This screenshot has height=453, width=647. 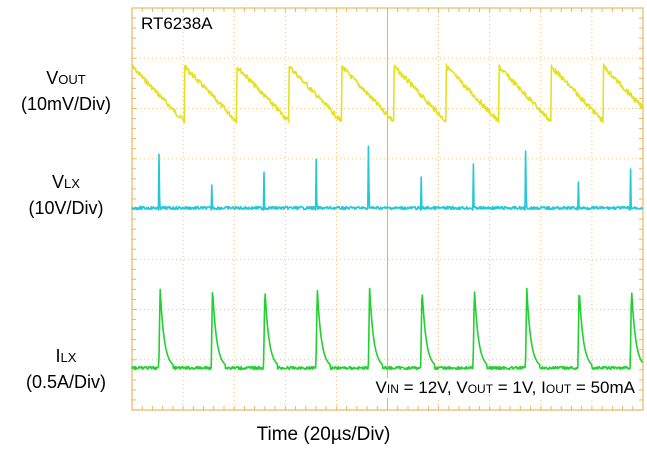 What do you see at coordinates (323, 434) in the screenshot?
I see `x-axis-label: Time (20µs/Div)` at bounding box center [323, 434].